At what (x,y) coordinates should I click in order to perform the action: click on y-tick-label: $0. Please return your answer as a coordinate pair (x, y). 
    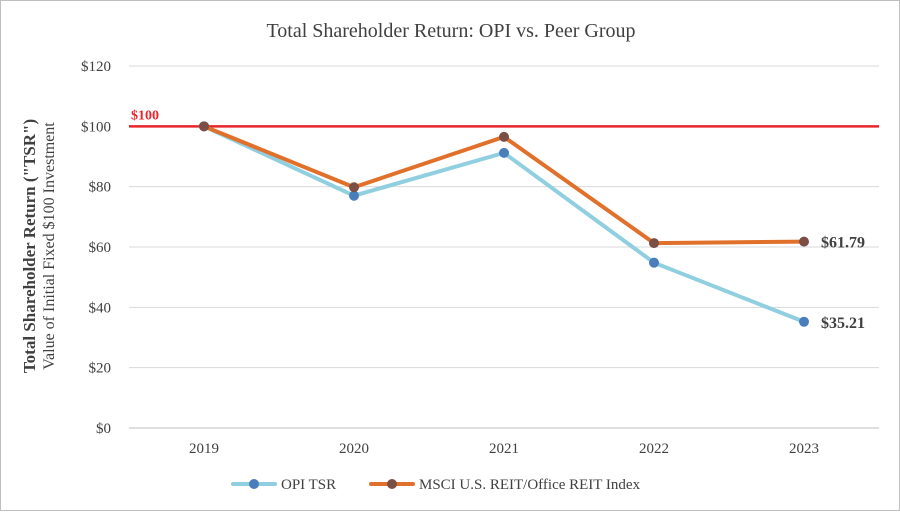
    Looking at the image, I should click on (103, 429).